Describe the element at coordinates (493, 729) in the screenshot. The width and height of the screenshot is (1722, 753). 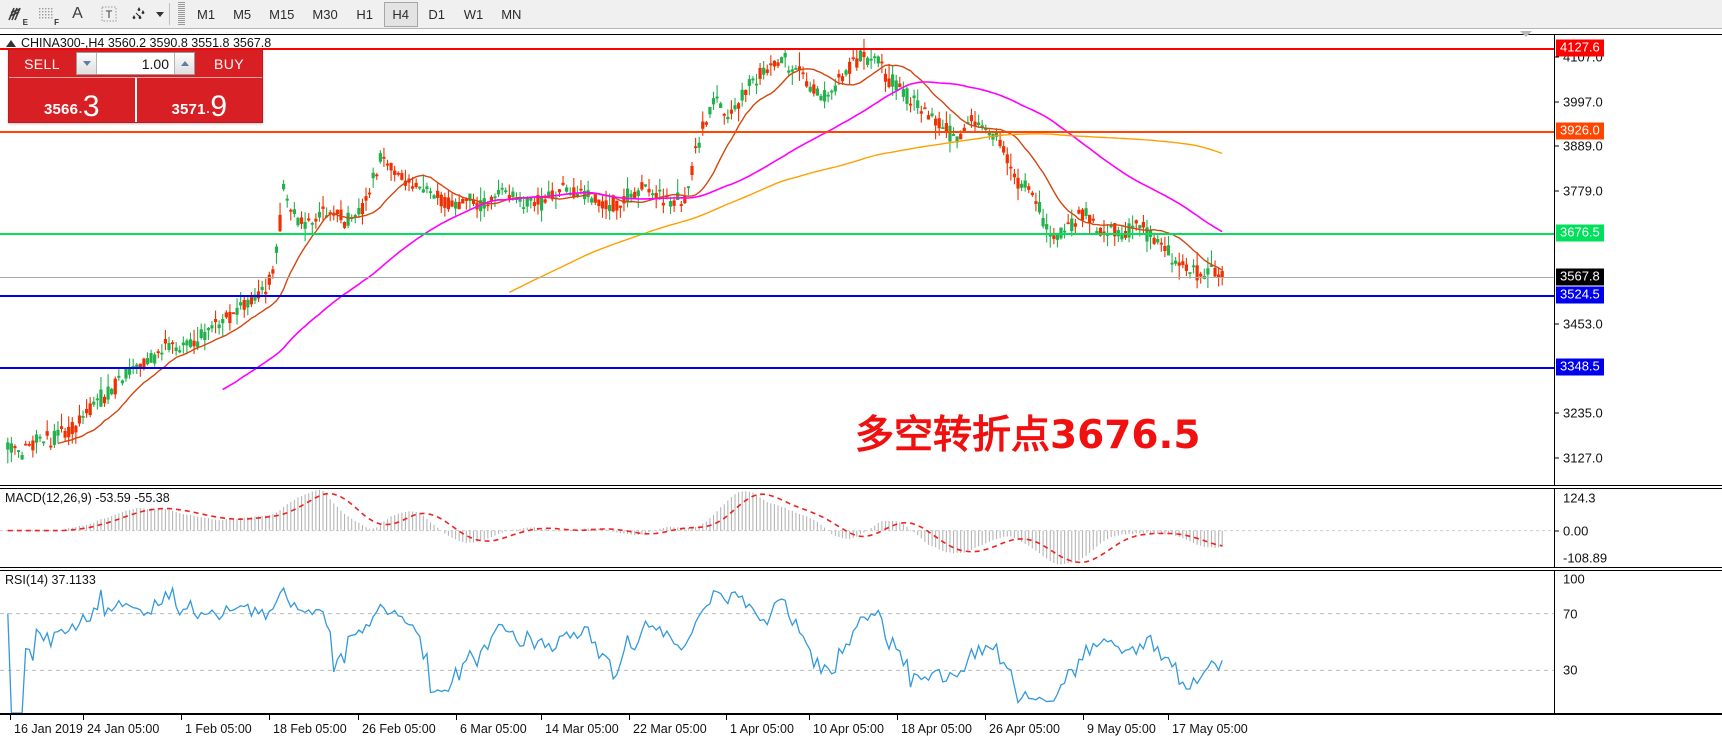
I see `time-axis-label-5: 6 Mar 05:00` at that location.